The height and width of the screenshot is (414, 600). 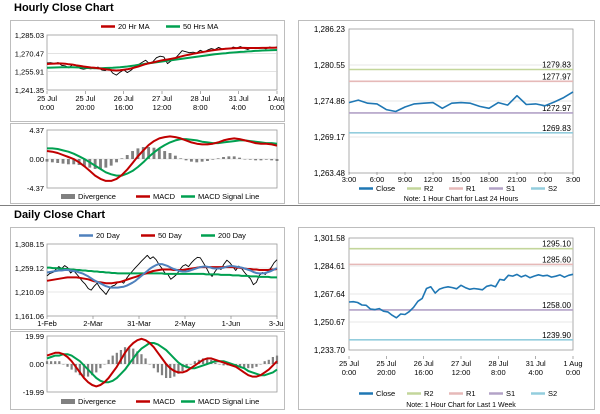 I want to click on level-label-s1: 1272.97, so click(x=556, y=108).